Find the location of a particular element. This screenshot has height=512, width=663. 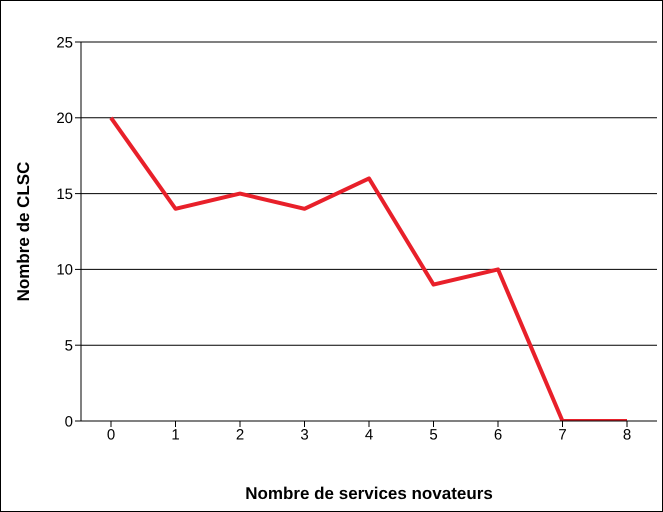

y-tick-label: 15 is located at coordinates (64, 194).